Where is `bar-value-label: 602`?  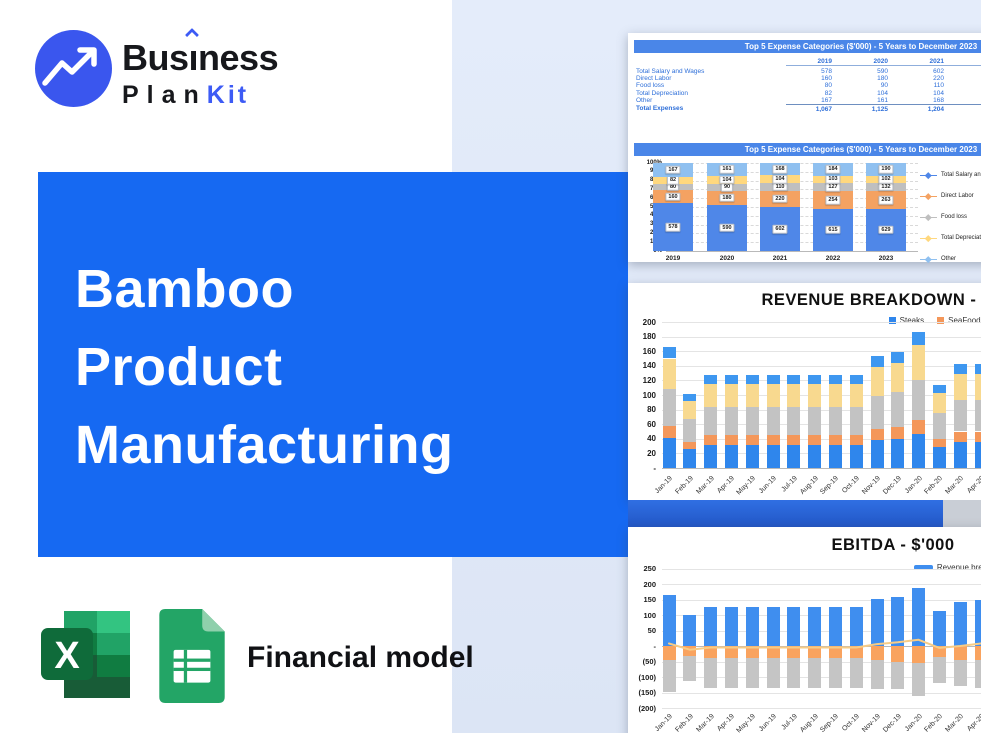 bar-value-label: 602 is located at coordinates (780, 229).